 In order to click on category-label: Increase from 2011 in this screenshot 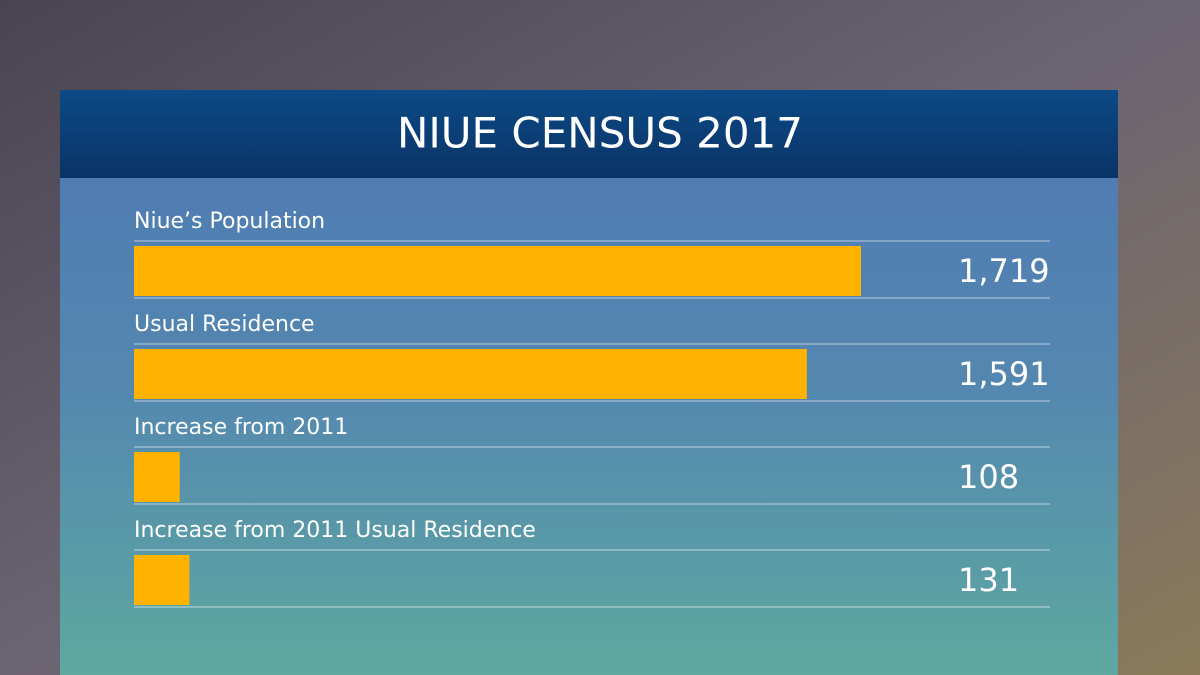, I will do `click(241, 427)`.